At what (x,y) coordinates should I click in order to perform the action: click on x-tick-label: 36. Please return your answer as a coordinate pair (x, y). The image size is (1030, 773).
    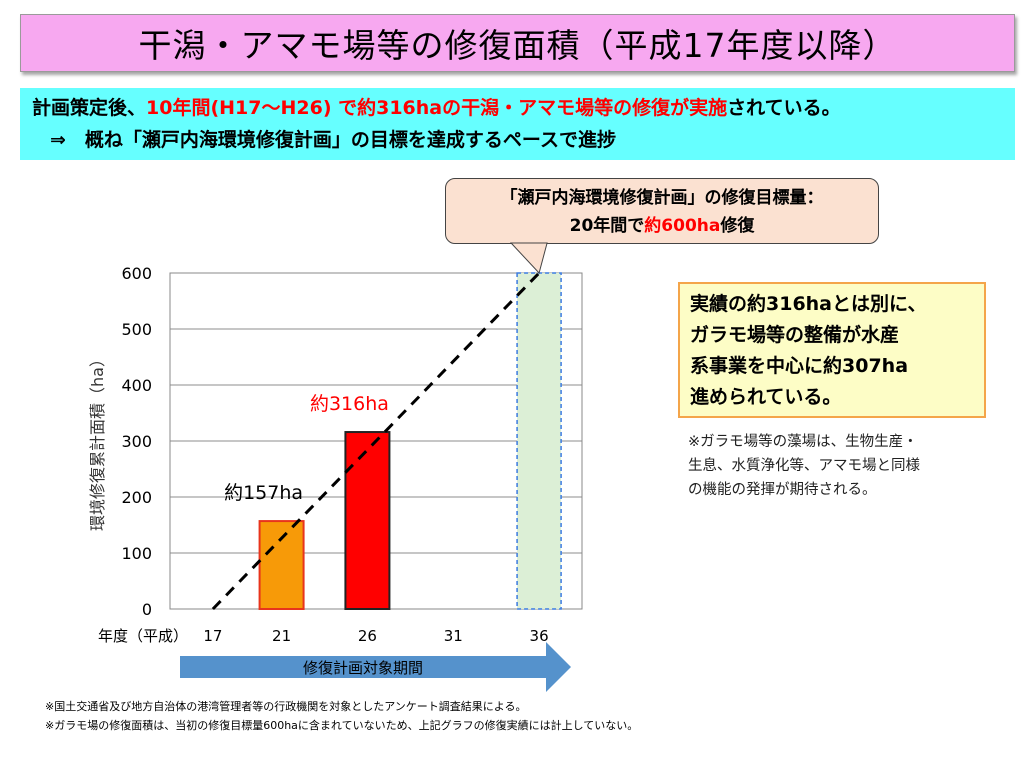
    Looking at the image, I should click on (539, 636).